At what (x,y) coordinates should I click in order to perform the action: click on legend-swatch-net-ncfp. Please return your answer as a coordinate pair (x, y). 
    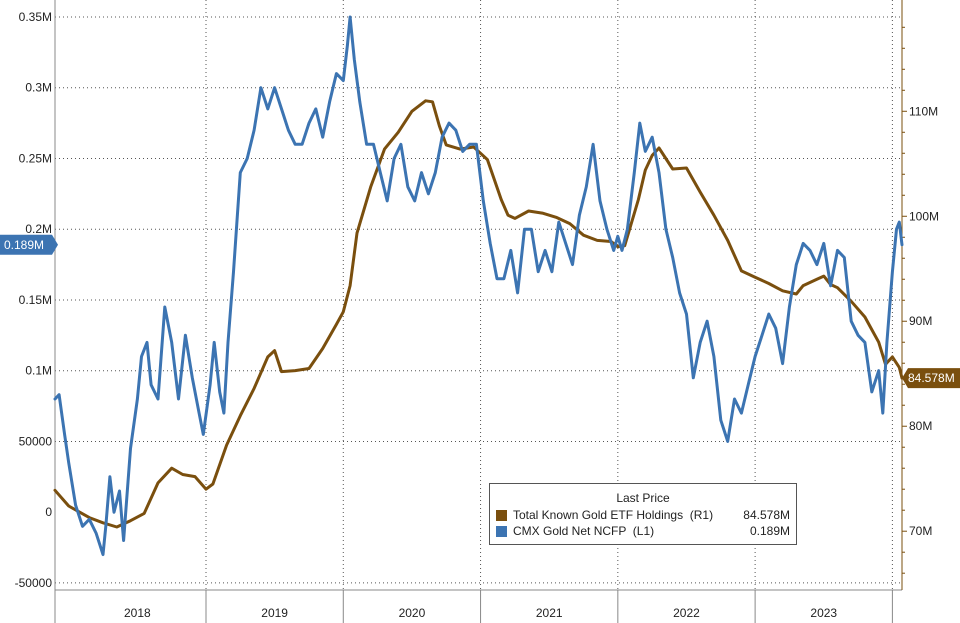
    Looking at the image, I should click on (501, 531).